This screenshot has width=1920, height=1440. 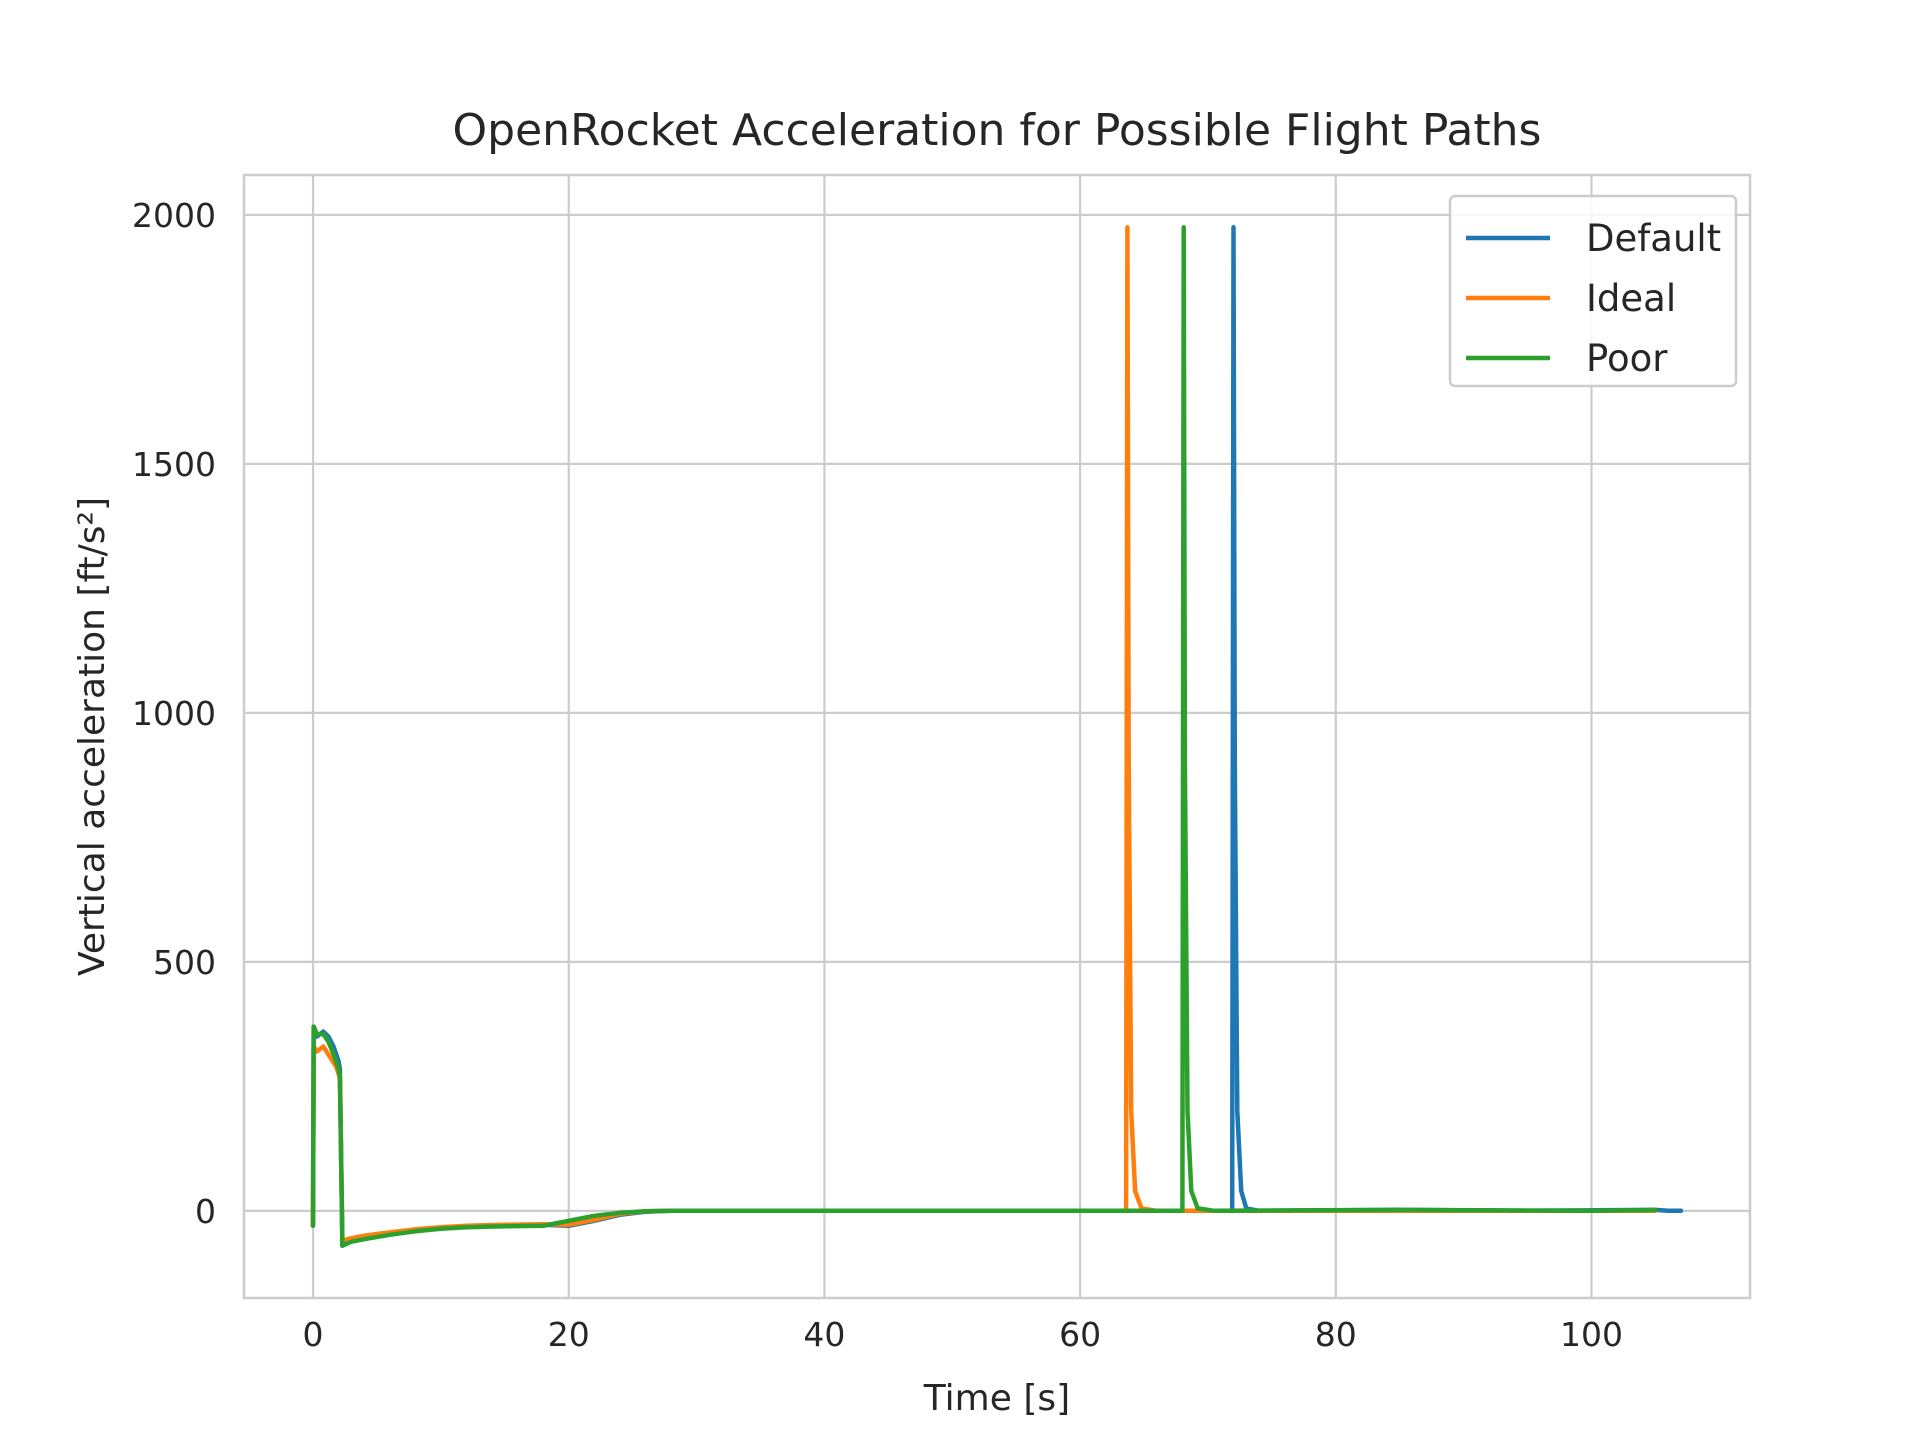 What do you see at coordinates (174, 713) in the screenshot?
I see `y-tick-label: 1000` at bounding box center [174, 713].